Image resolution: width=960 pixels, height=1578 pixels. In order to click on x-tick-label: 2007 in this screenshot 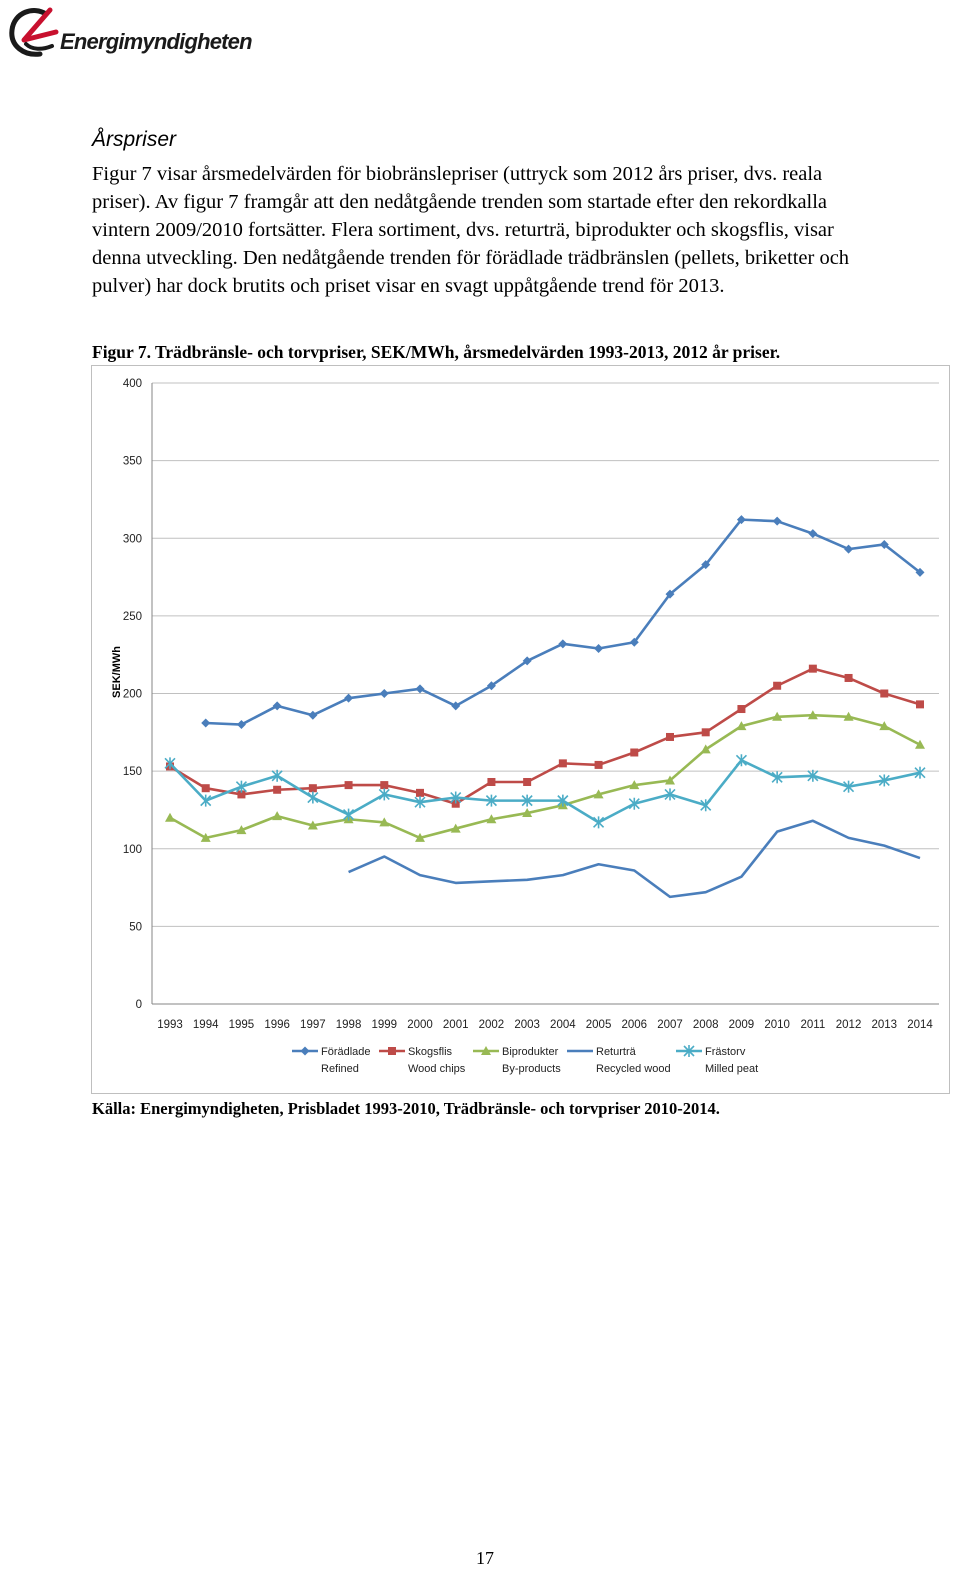, I will do `click(670, 1025)`.